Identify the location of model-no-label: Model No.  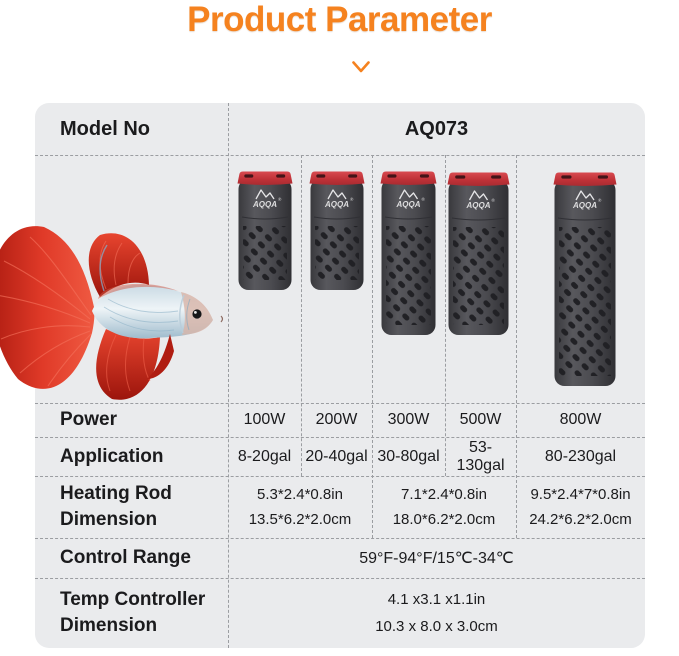
(105, 128).